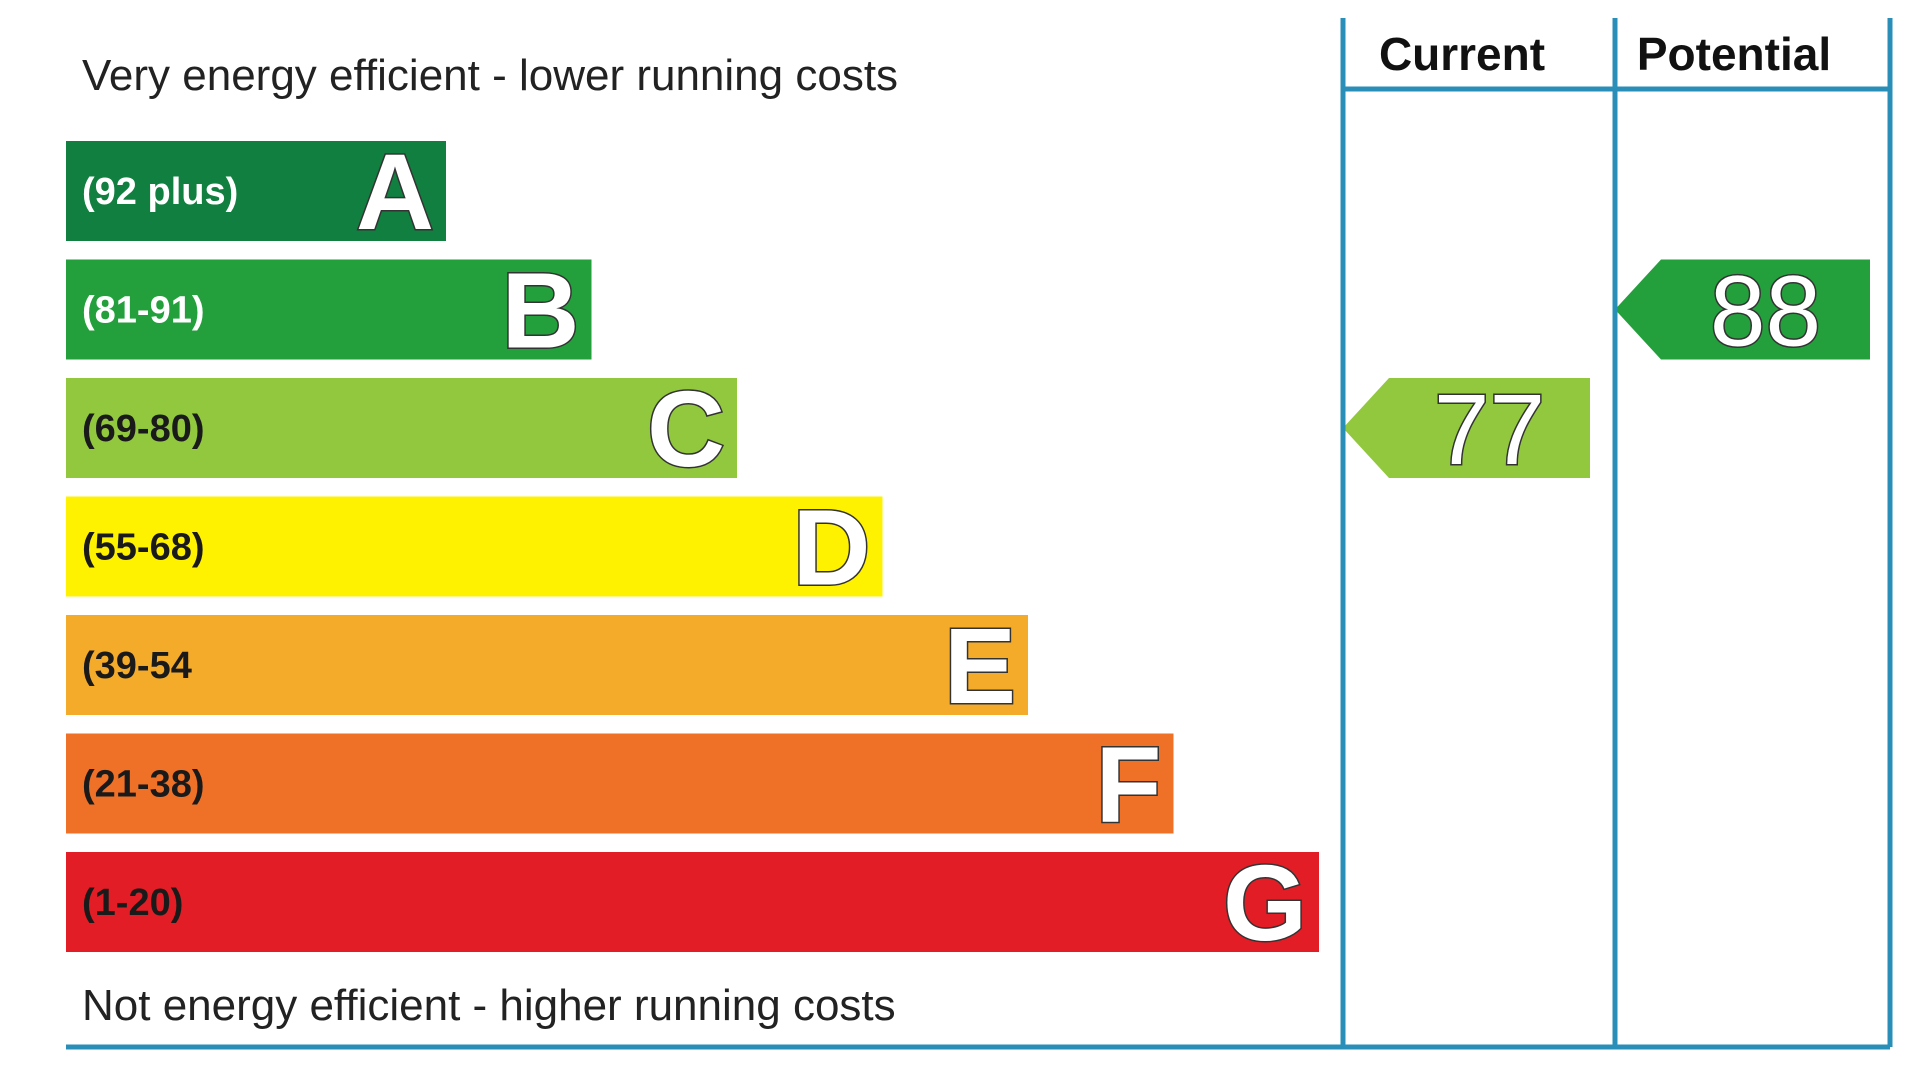  I want to click on band-range-label: (81-91), so click(143, 311).